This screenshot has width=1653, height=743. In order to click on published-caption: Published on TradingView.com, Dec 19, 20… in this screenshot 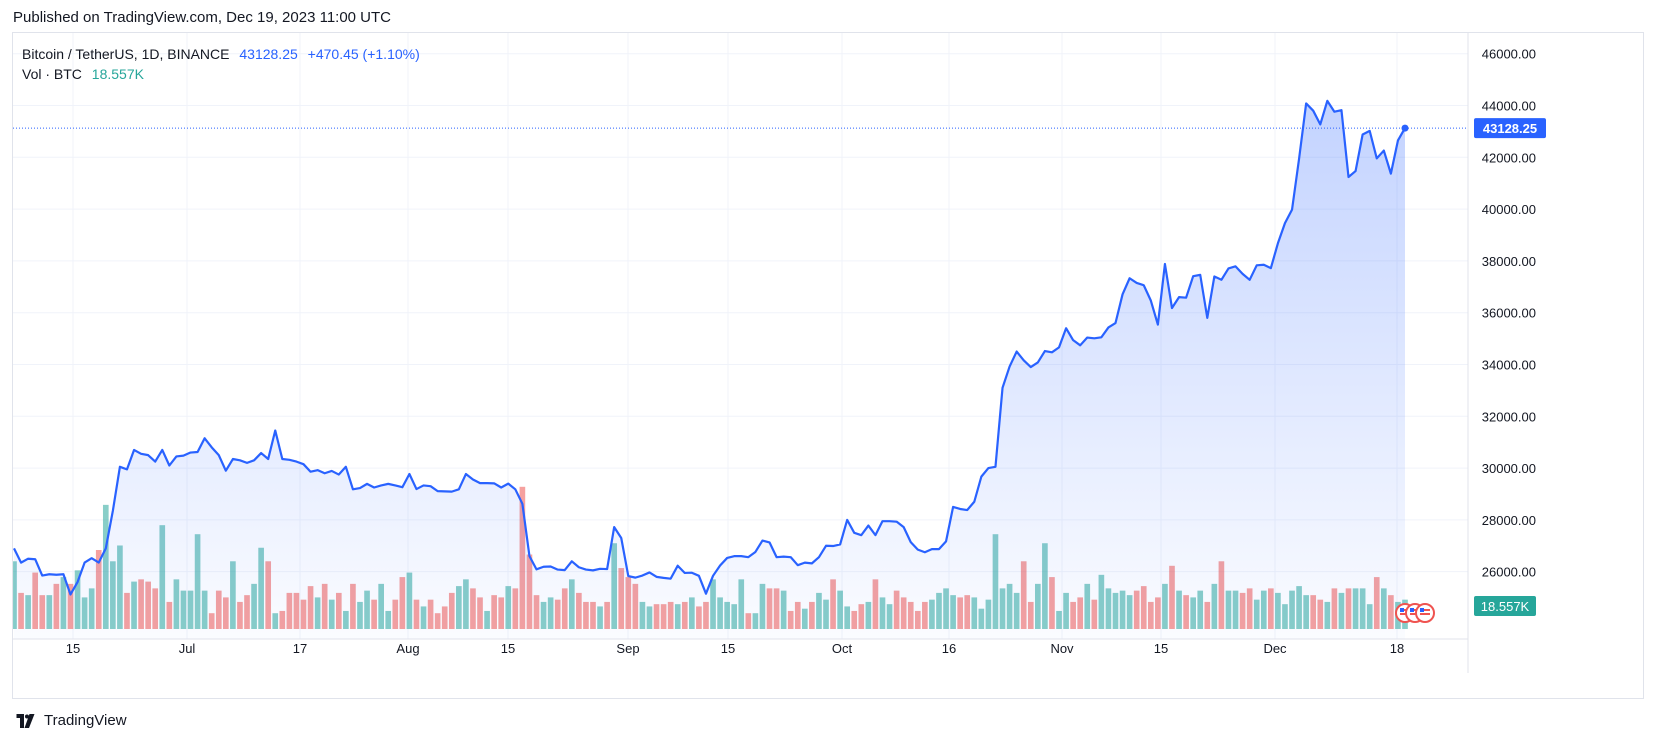, I will do `click(202, 17)`.